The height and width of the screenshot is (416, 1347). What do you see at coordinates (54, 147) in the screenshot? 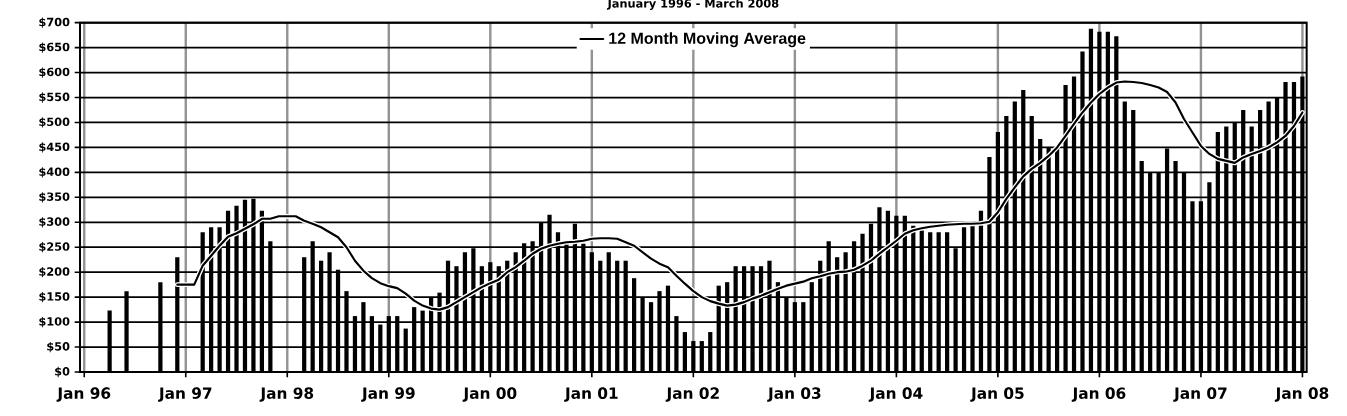
I see `y-tick-label: $450` at bounding box center [54, 147].